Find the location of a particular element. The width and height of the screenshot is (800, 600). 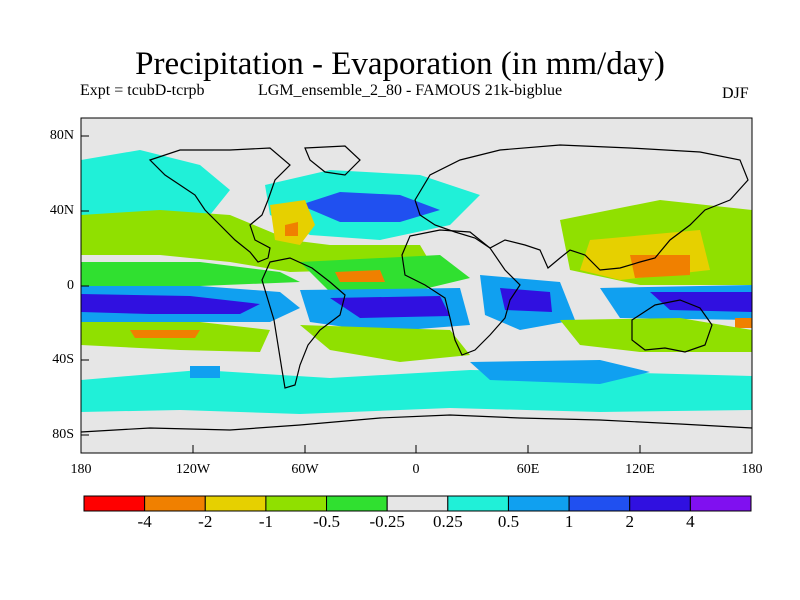

field-band-yellow is located at coordinates (292, 222).